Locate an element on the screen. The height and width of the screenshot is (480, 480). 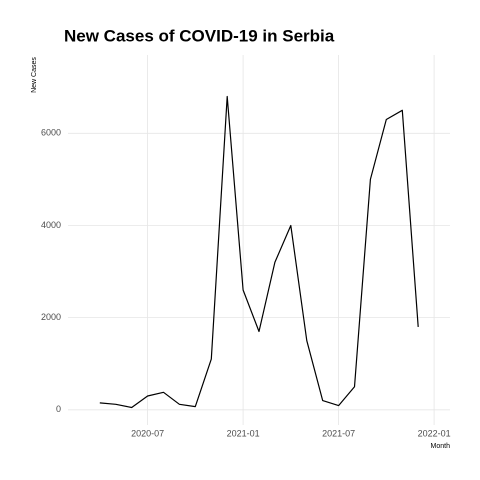
x-tick-label: 2020-07 is located at coordinates (147, 433).